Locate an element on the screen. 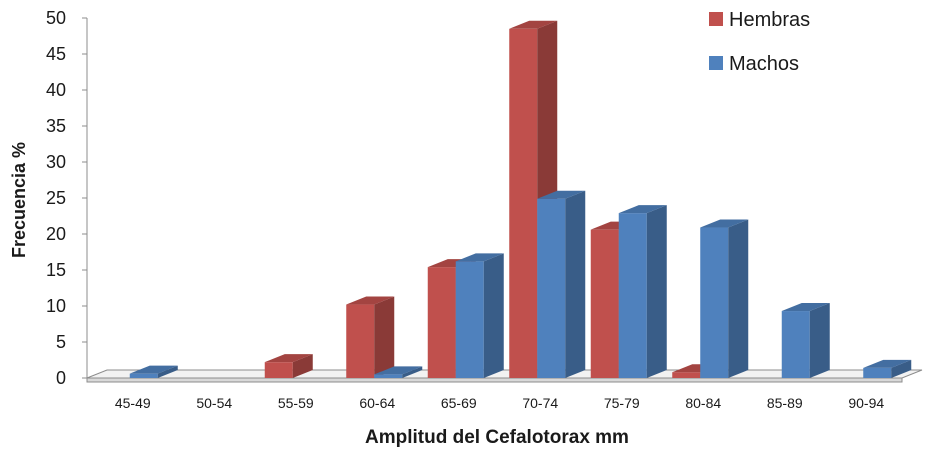  y-axis-title: Frecuencia % is located at coordinates (19, 200).